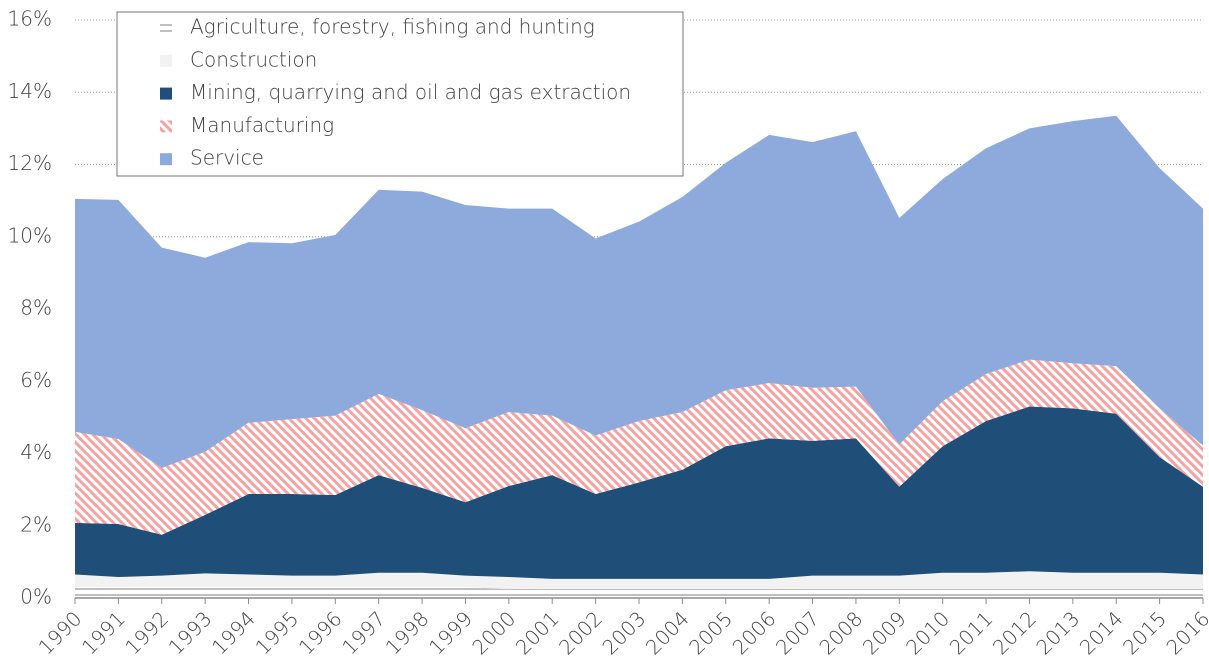  What do you see at coordinates (30, 235) in the screenshot?
I see `y-tick-label: 10%` at bounding box center [30, 235].